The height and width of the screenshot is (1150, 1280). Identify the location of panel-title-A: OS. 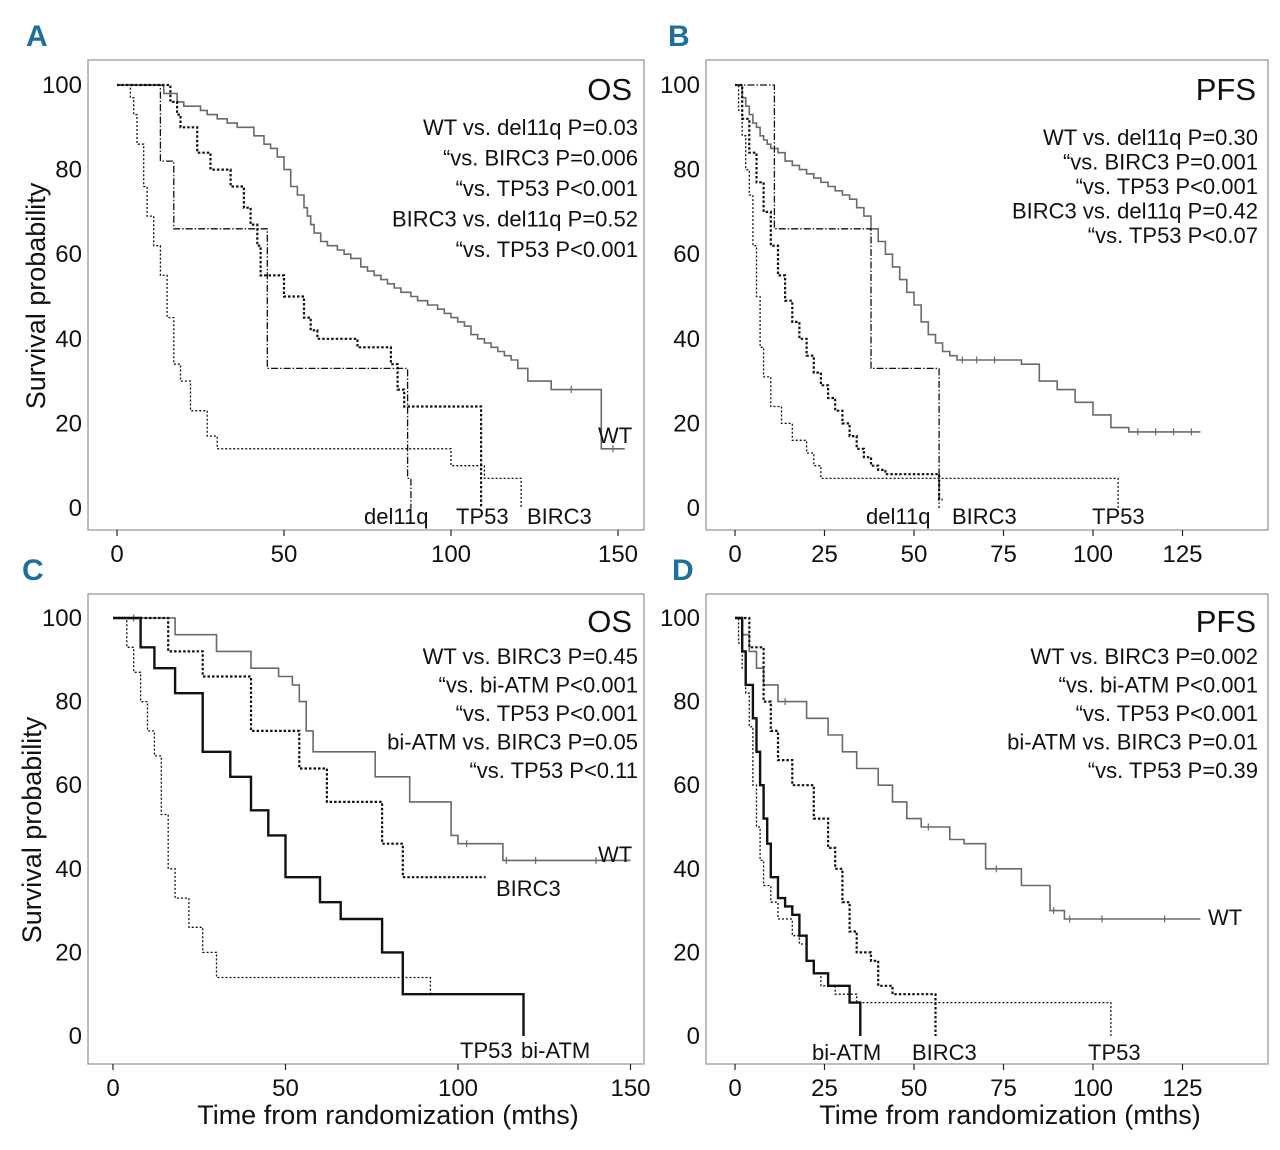
(609, 89).